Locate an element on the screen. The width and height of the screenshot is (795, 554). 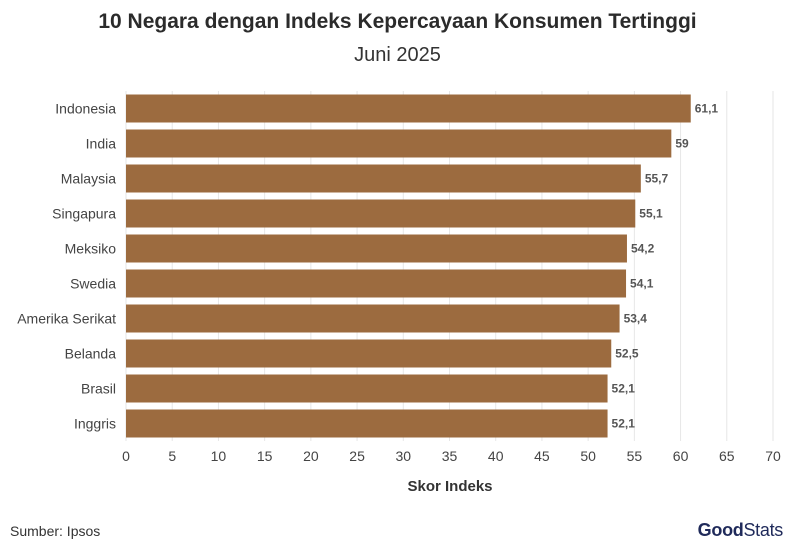
chart-subtitle: Juni 2025 is located at coordinates (397, 55).